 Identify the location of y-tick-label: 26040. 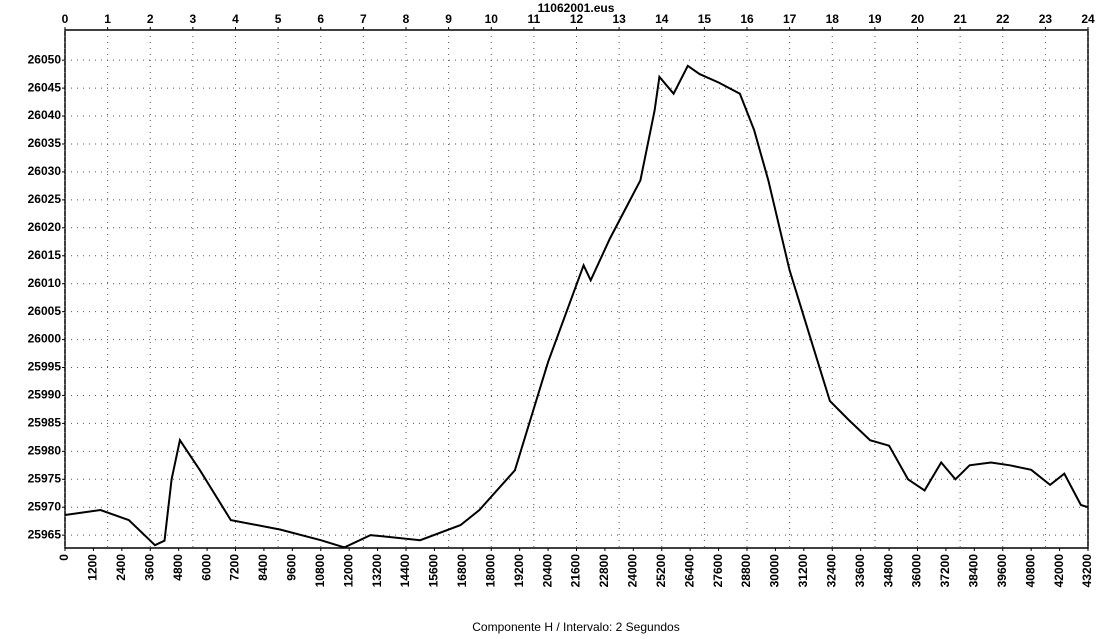
(45, 115).